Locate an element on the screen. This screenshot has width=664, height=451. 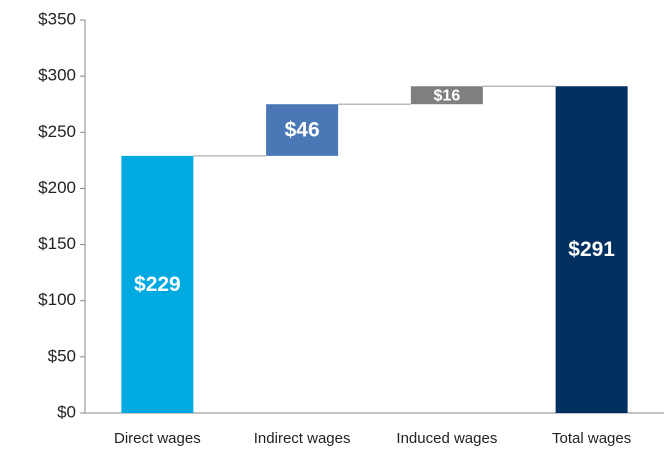
y-tick-label: $0 is located at coordinates (66, 411).